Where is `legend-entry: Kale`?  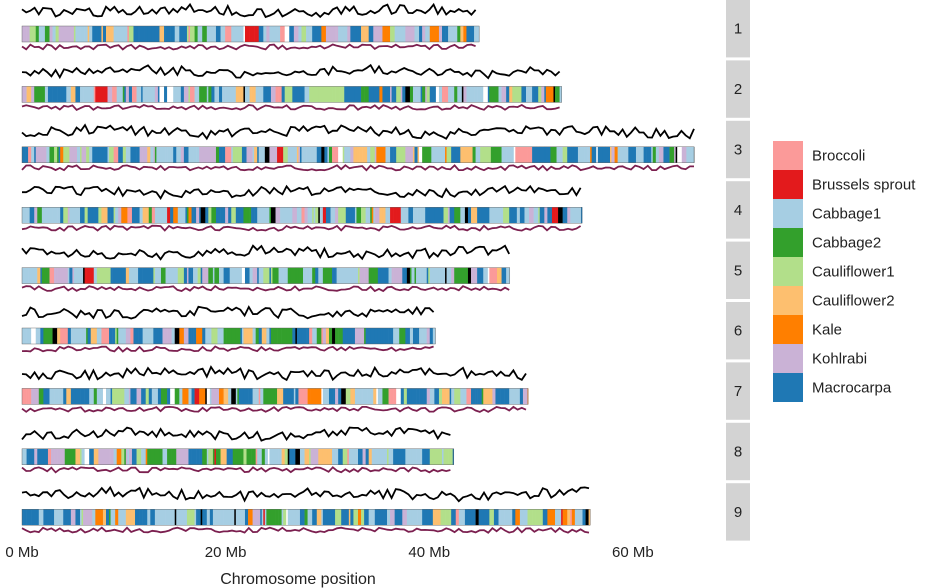
legend-entry: Kale is located at coordinates (807, 329).